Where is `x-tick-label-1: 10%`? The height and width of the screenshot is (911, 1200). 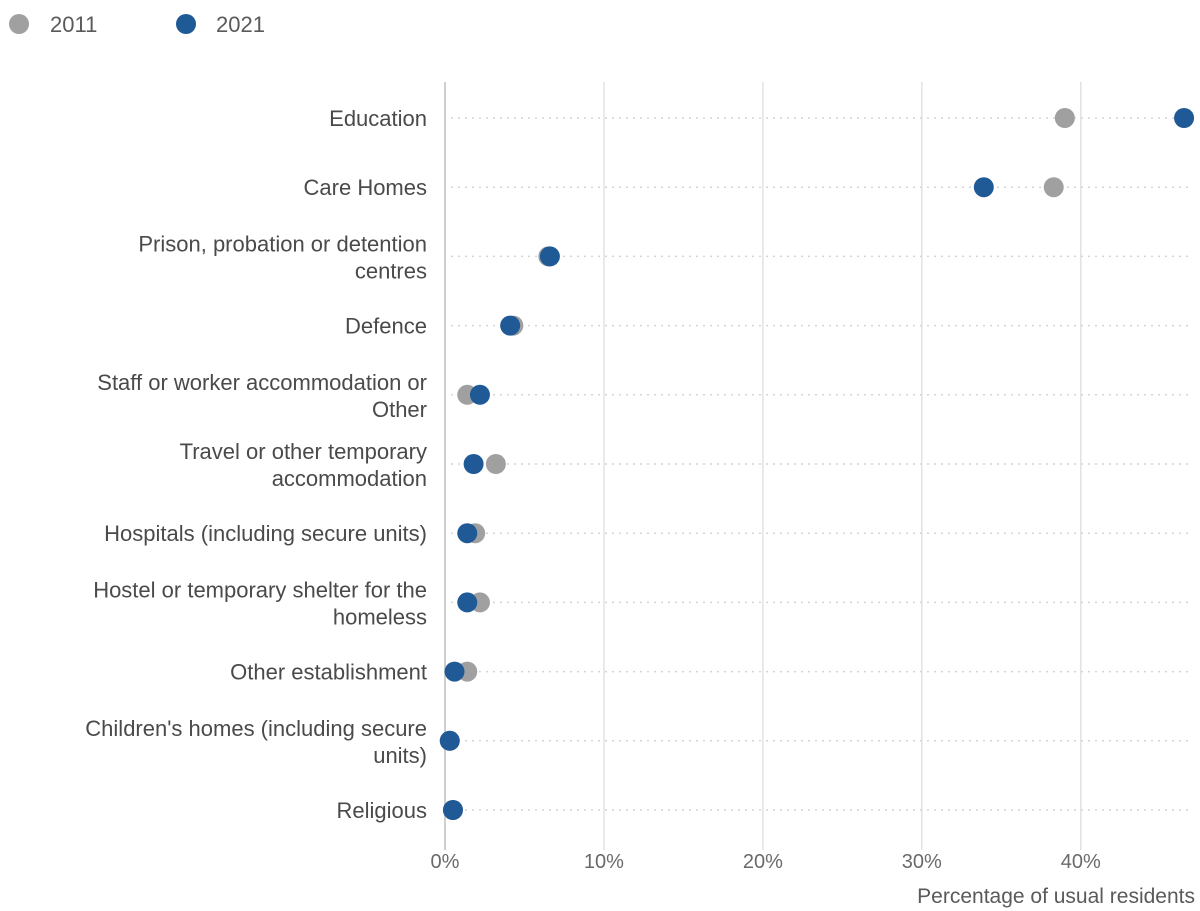
x-tick-label-1: 10% is located at coordinates (604, 862).